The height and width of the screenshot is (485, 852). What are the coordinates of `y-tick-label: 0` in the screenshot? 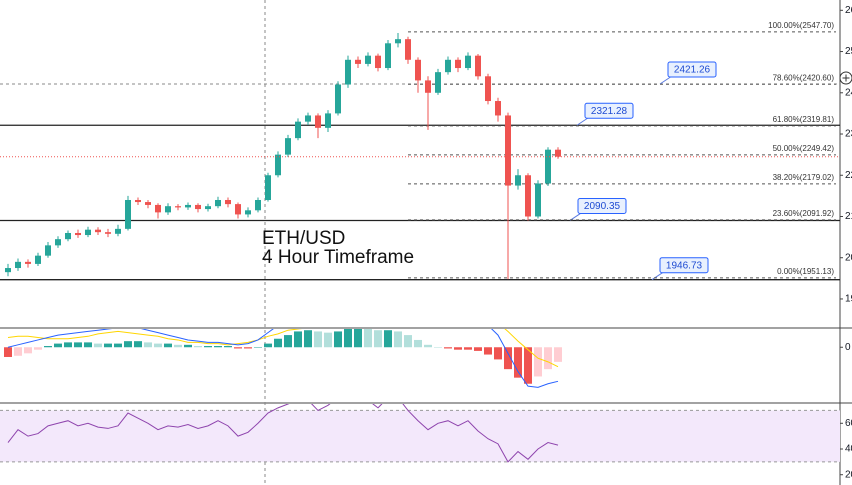 It's located at (848, 347).